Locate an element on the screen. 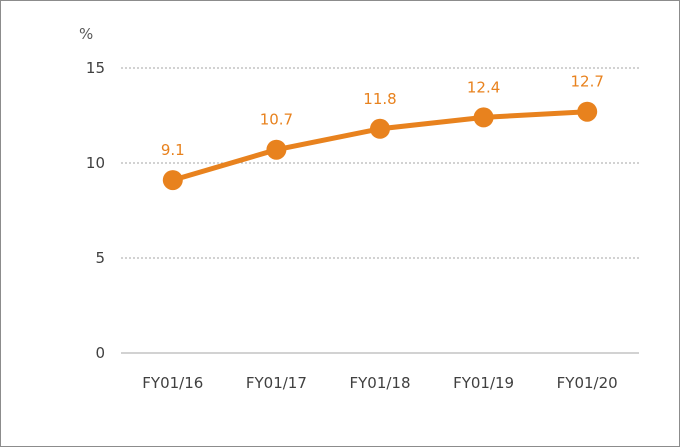 Image resolution: width=680 pixels, height=448 pixels. data-label: 10.7 is located at coordinates (276, 120).